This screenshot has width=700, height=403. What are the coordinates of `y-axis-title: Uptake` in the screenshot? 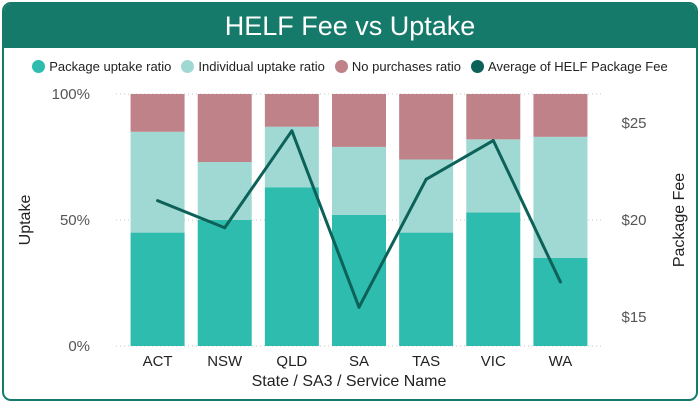 It's located at (25, 220).